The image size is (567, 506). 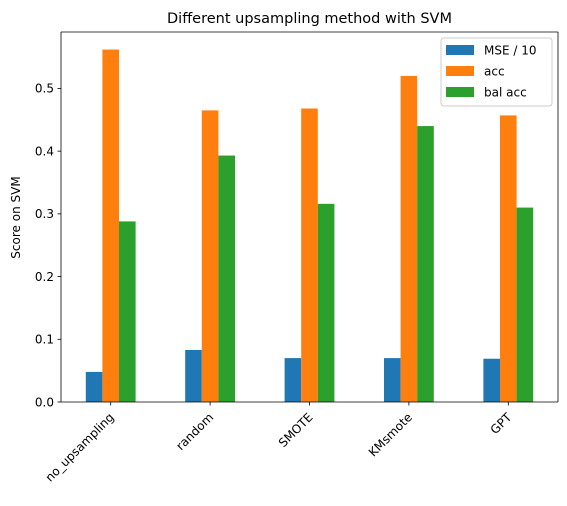 I want to click on bar-SMOTE-bal-acc, so click(x=326, y=302).